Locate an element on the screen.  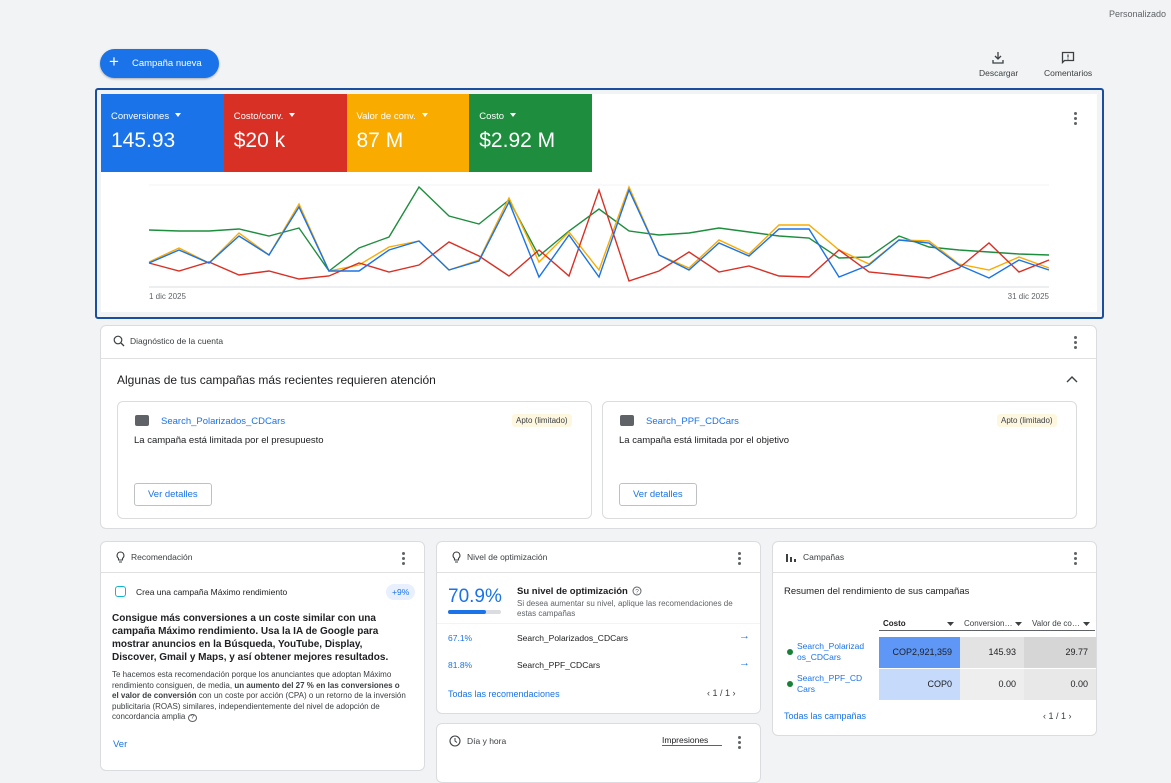
conversions-cell: 145.93 is located at coordinates (992, 652).